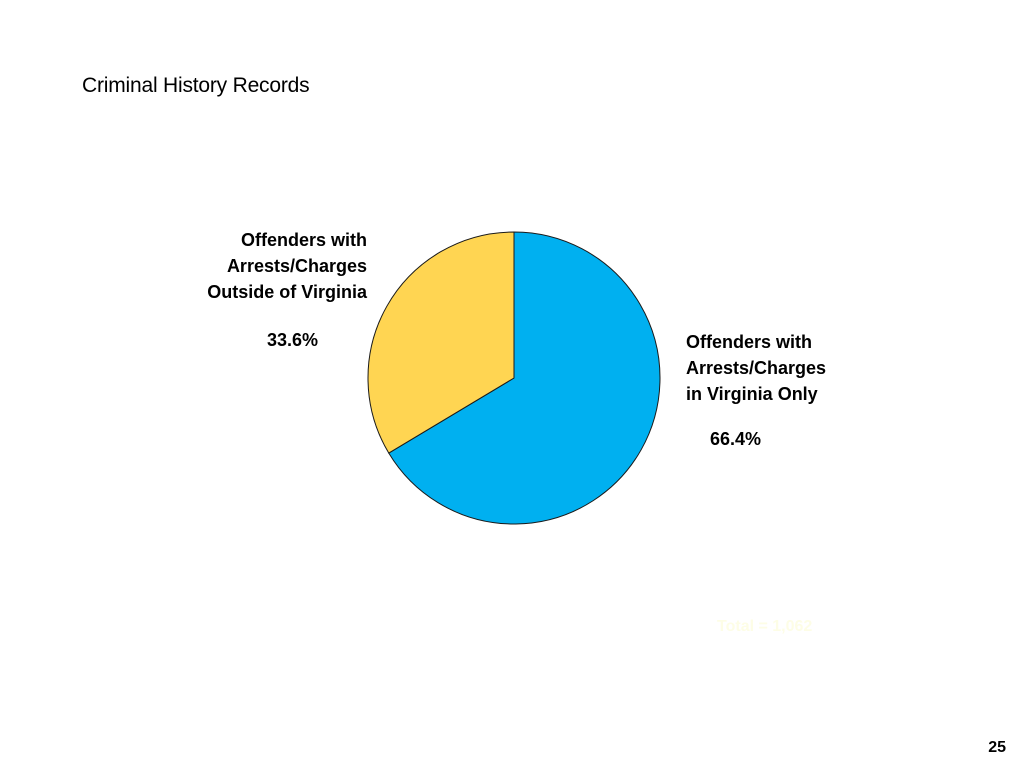 This screenshot has width=1024, height=768. Describe the element at coordinates (287, 292) in the screenshot. I see `slice-label-line: Outside of Virginia` at that location.